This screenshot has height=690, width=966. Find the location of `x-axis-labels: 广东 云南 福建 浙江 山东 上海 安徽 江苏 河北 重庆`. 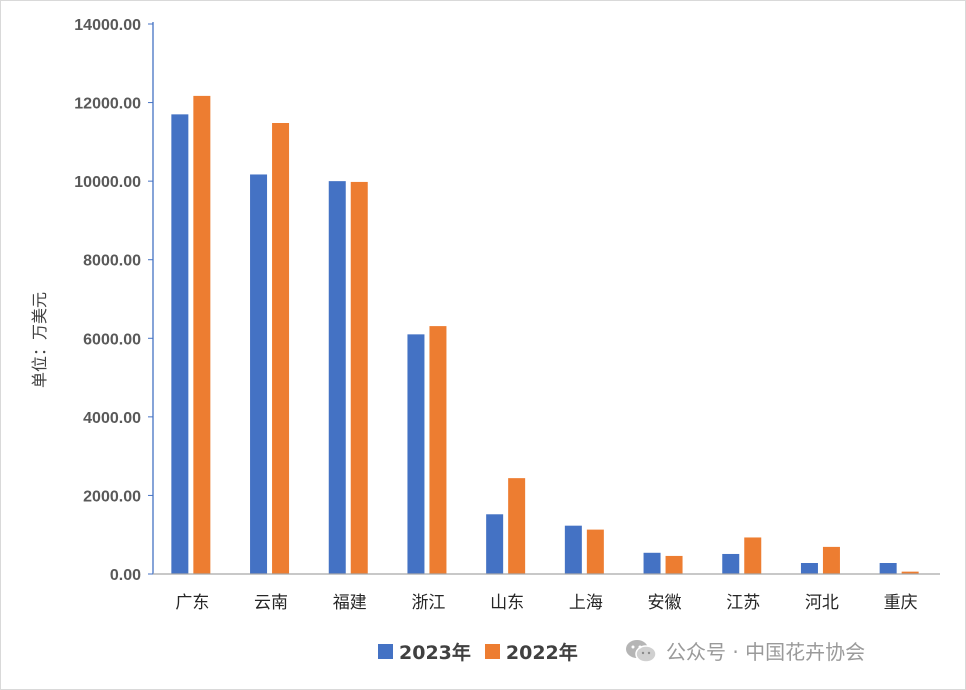

x-axis-labels: 广东 云南 福建 浙江 山东 上海 安徽 江苏 河北 重庆 is located at coordinates (546, 603).